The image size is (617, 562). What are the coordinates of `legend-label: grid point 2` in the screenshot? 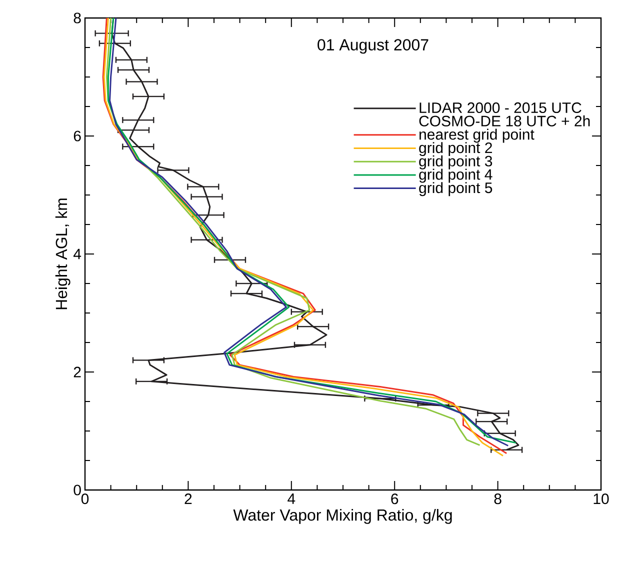 It's located at (455, 149).